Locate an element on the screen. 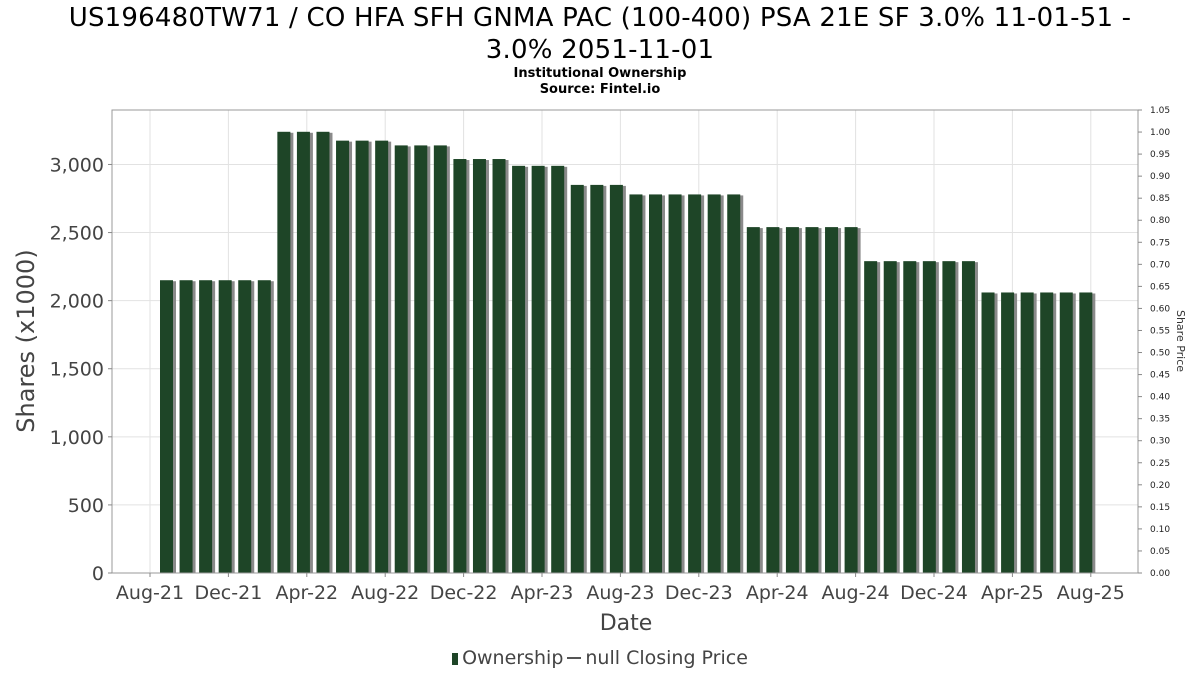  y2-tick-label: 0.15 is located at coordinates (1160, 508).